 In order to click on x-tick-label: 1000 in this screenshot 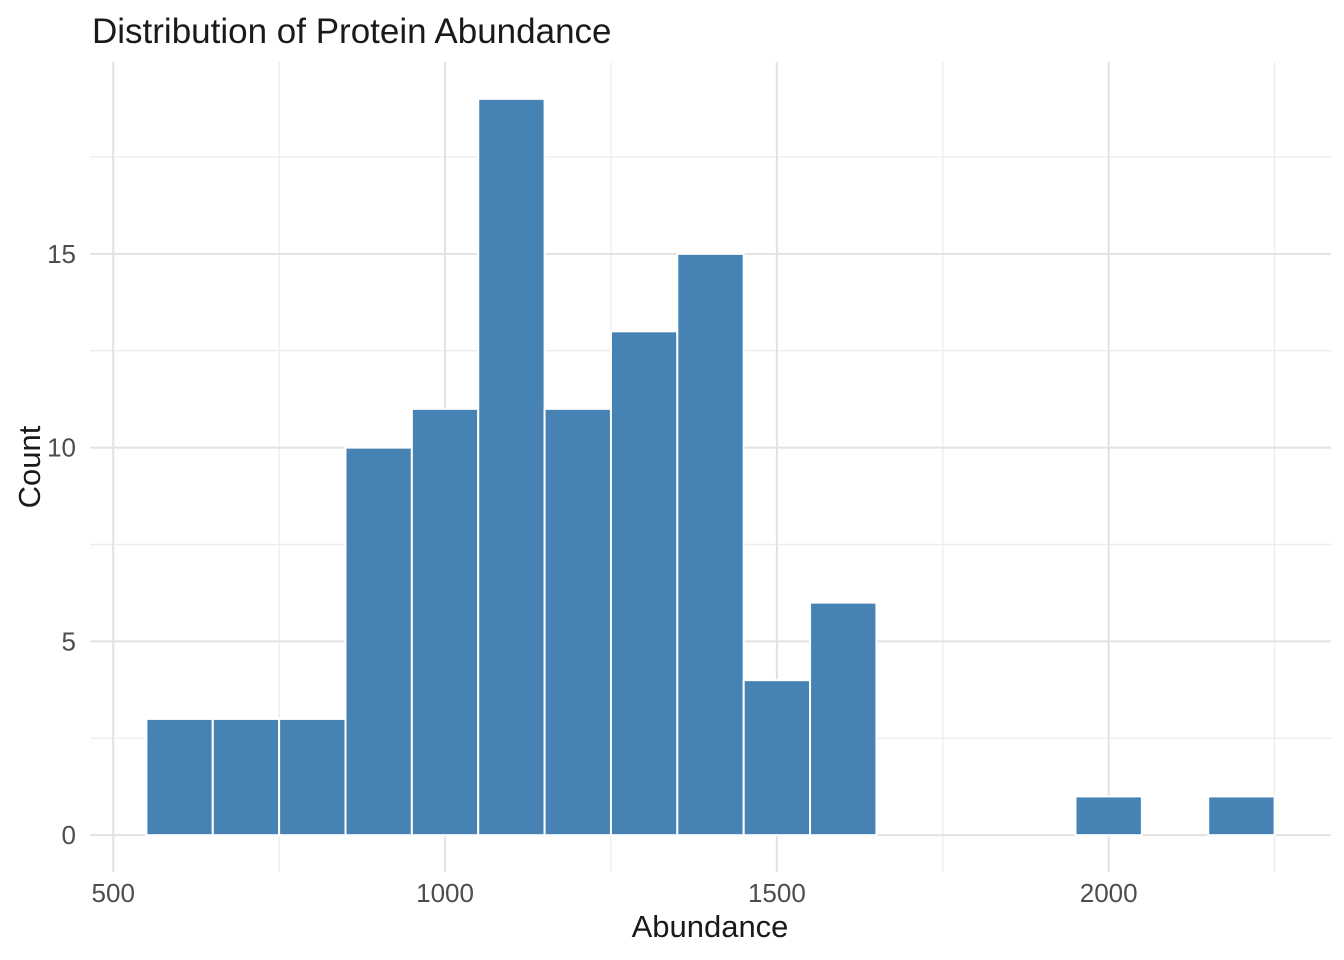, I will do `click(445, 893)`.